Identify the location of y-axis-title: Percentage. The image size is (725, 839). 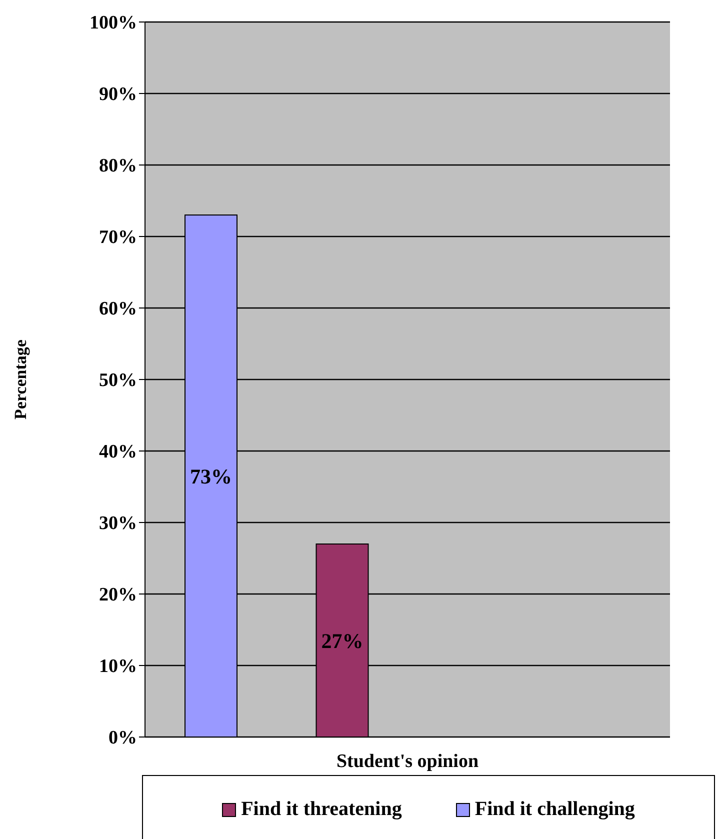
(20, 379).